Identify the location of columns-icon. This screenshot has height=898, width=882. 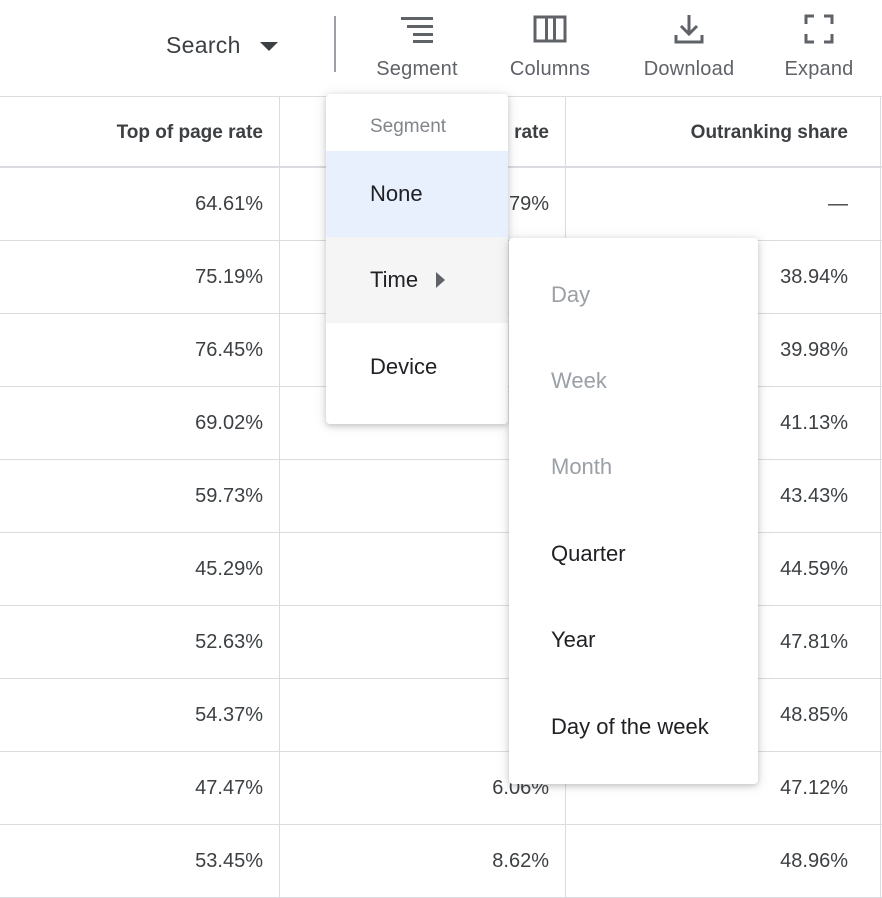
(550, 29).